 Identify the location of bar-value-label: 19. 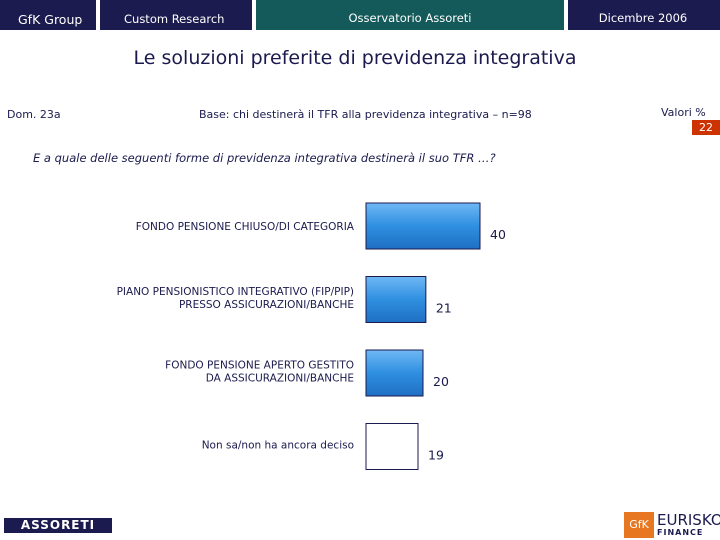
(436, 455).